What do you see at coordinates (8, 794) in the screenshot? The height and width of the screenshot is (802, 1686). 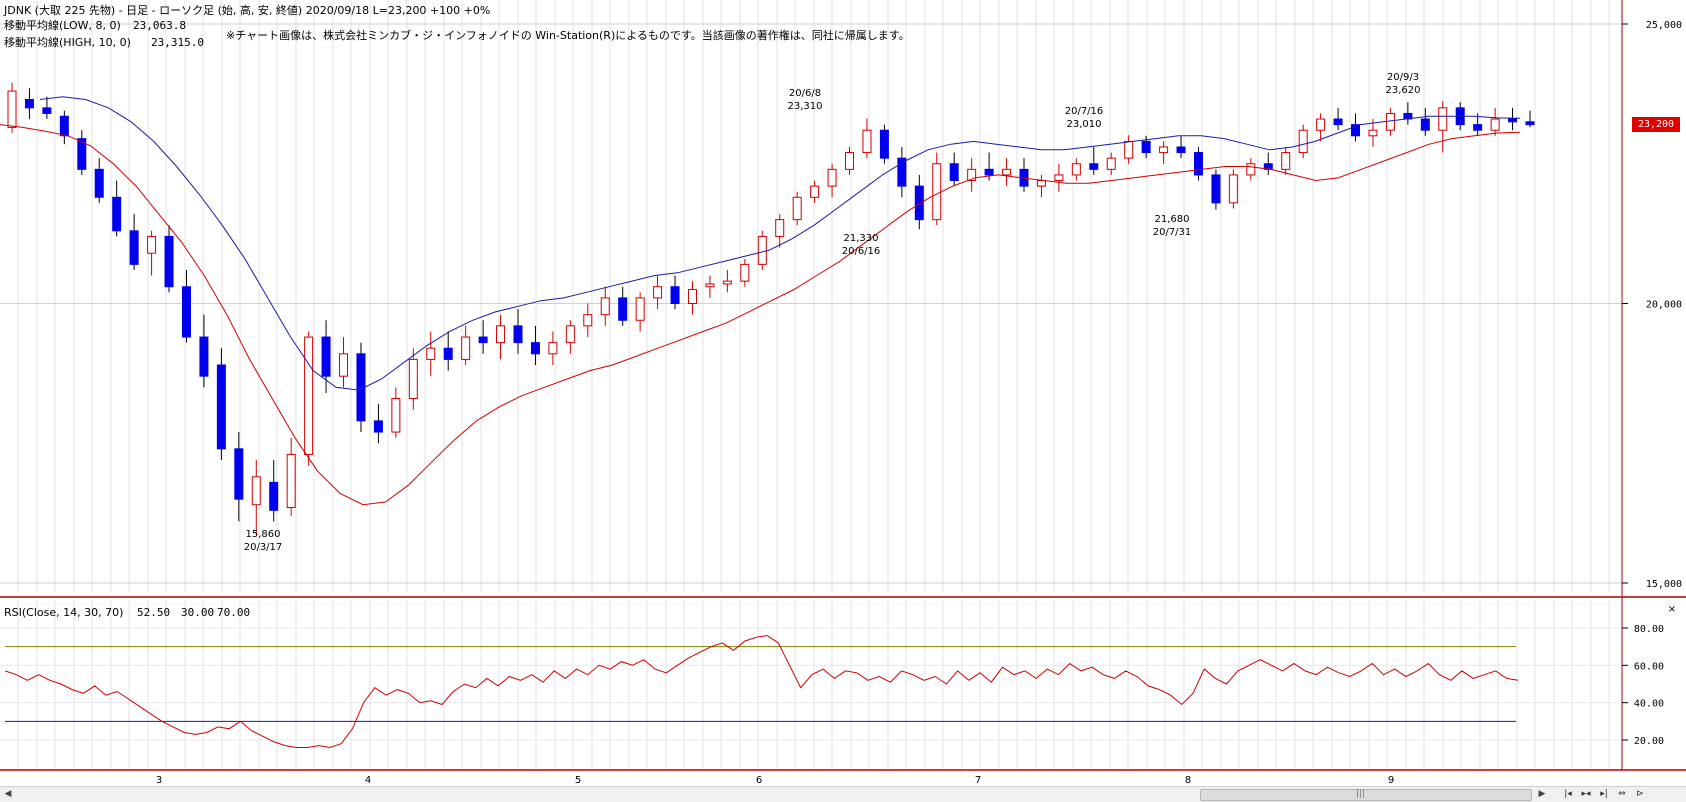 I see `scroll-left-icon: ◀` at bounding box center [8, 794].